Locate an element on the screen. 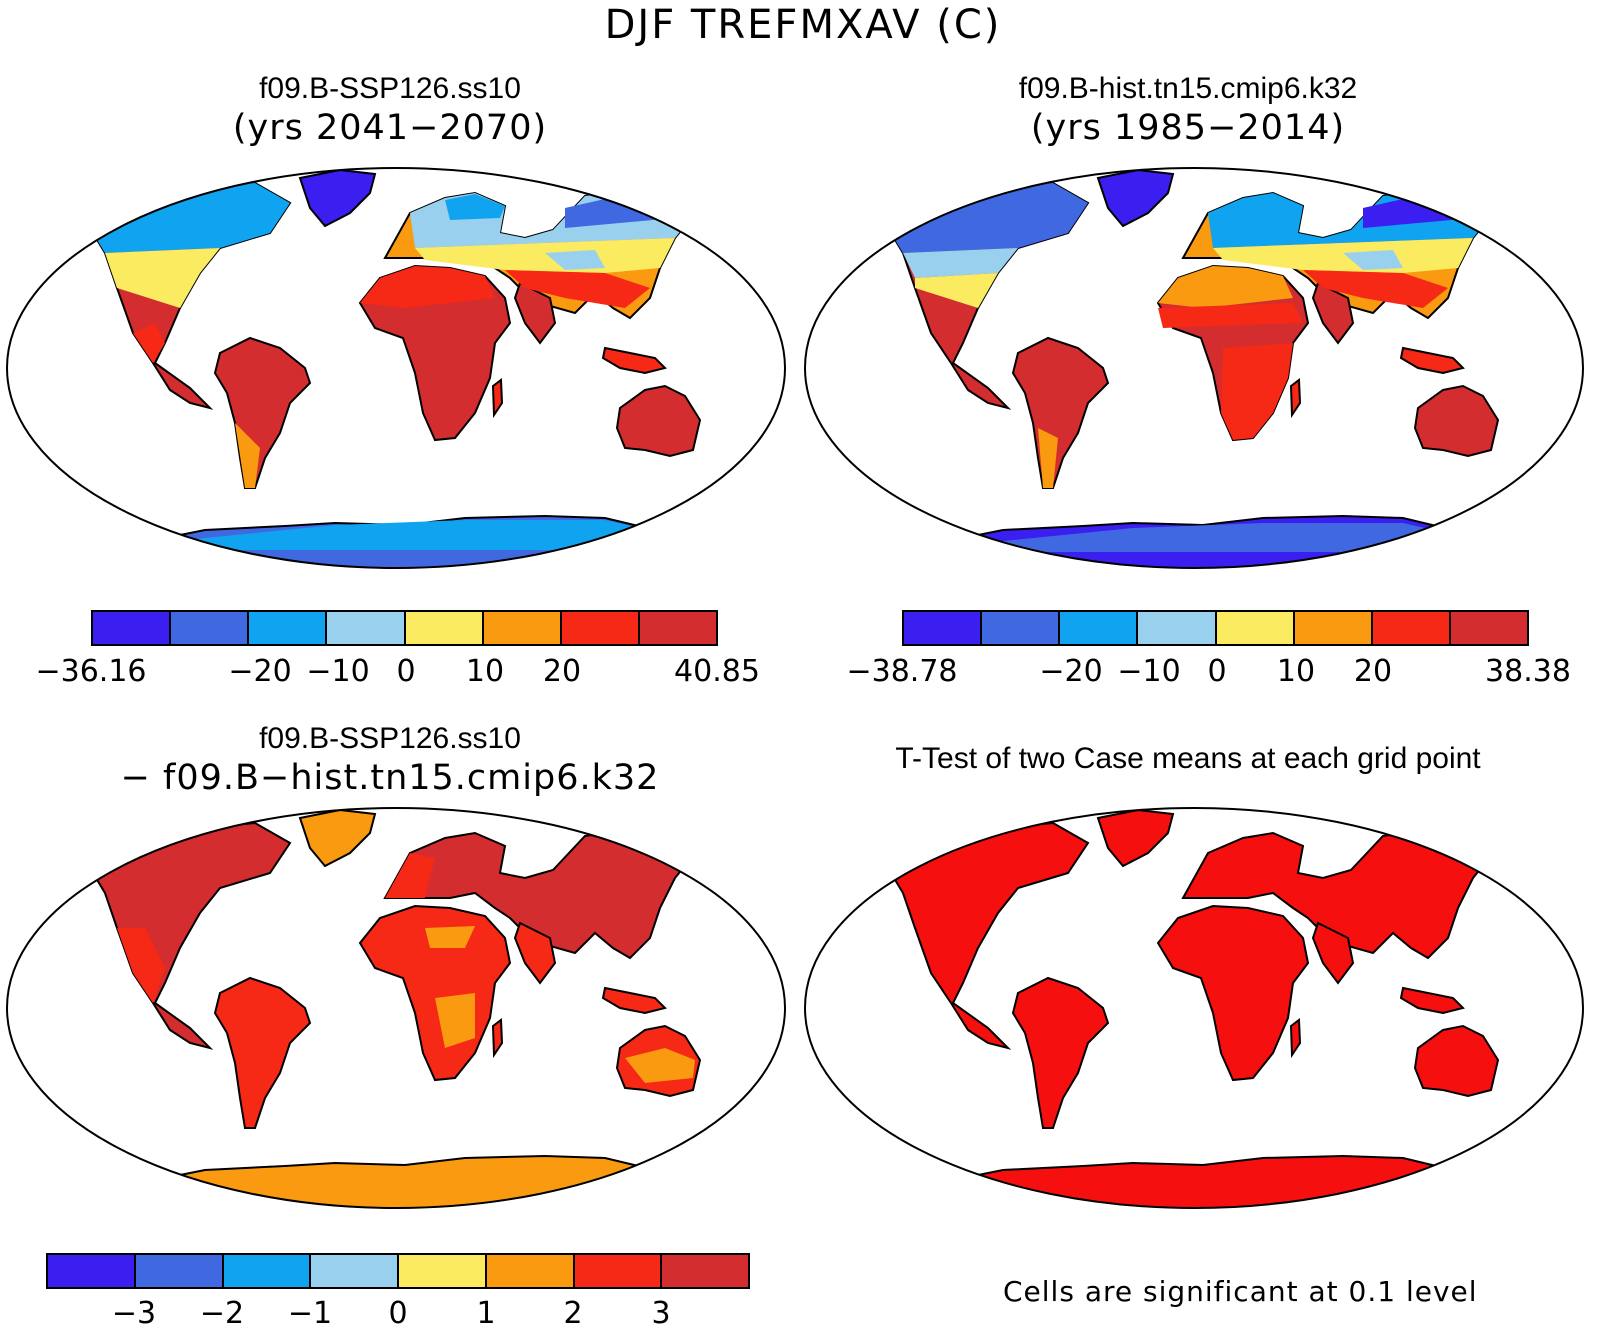 Image resolution: width=1606 pixels, height=1331 pixels. panel-1-title: f09.B-SSP126.ss10 (yrs 2041−2070) is located at coordinates (390, 110).